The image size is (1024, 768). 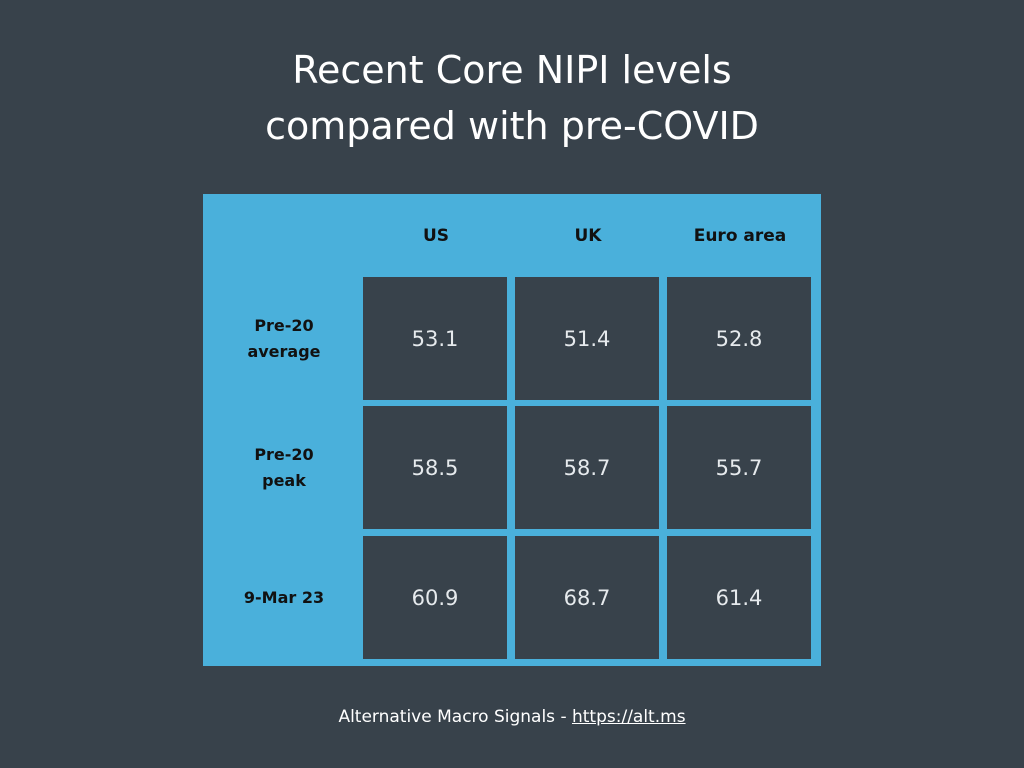 I want to click on column-header-uk: UK, so click(x=588, y=236).